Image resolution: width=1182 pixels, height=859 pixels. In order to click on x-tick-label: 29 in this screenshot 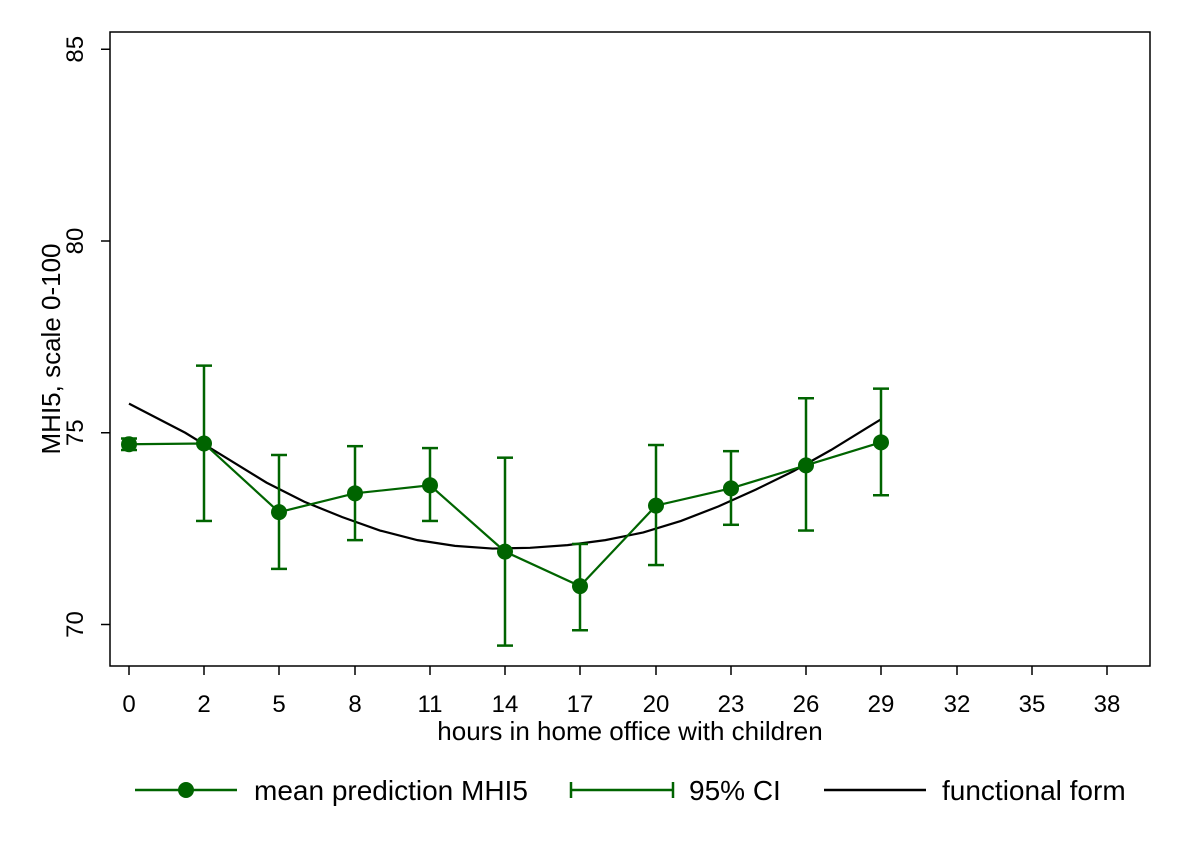, I will do `click(881, 704)`.